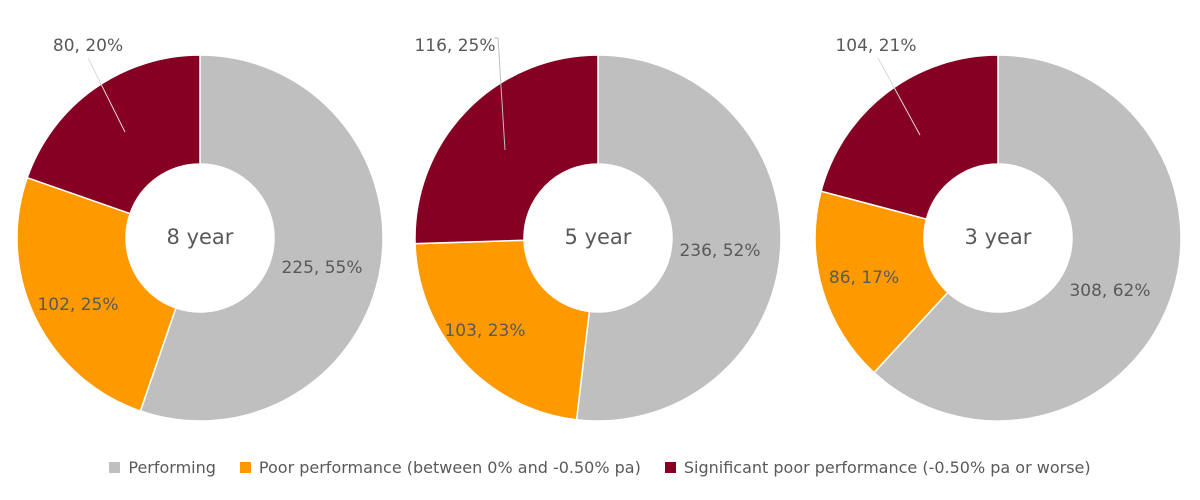 This screenshot has width=1200, height=500. I want to click on leader-line-3-year, so click(899, 96).